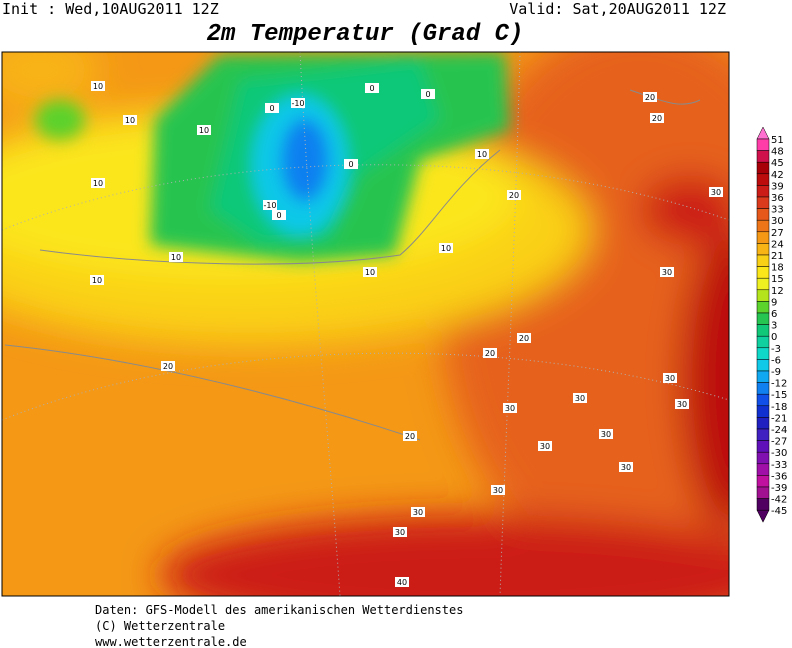 The width and height of the screenshot is (792, 648). I want to click on colorbar-label: 6, so click(774, 314).